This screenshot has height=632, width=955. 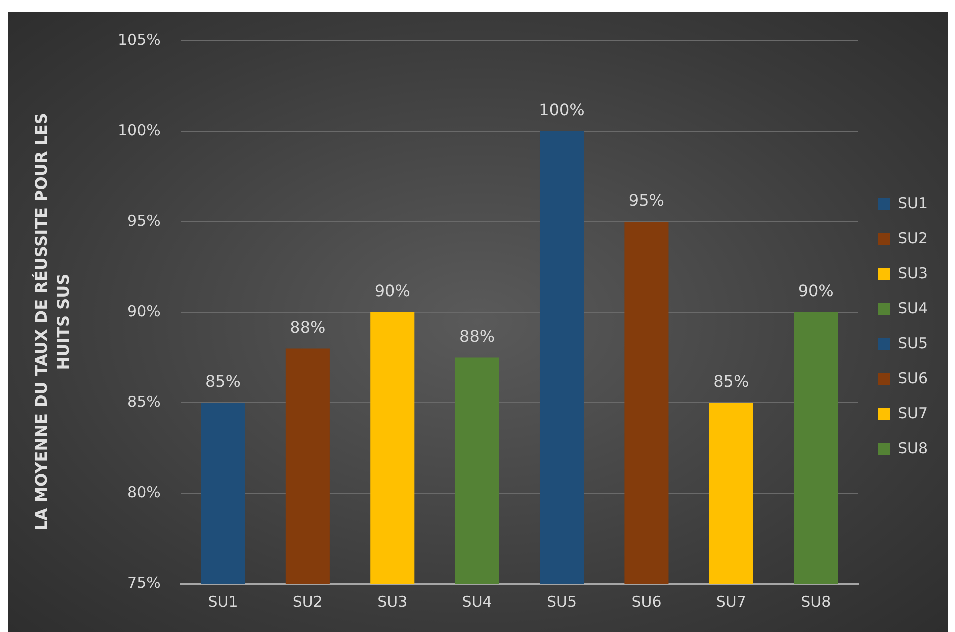 What do you see at coordinates (647, 601) in the screenshot?
I see `x-tick-label: SU6` at bounding box center [647, 601].